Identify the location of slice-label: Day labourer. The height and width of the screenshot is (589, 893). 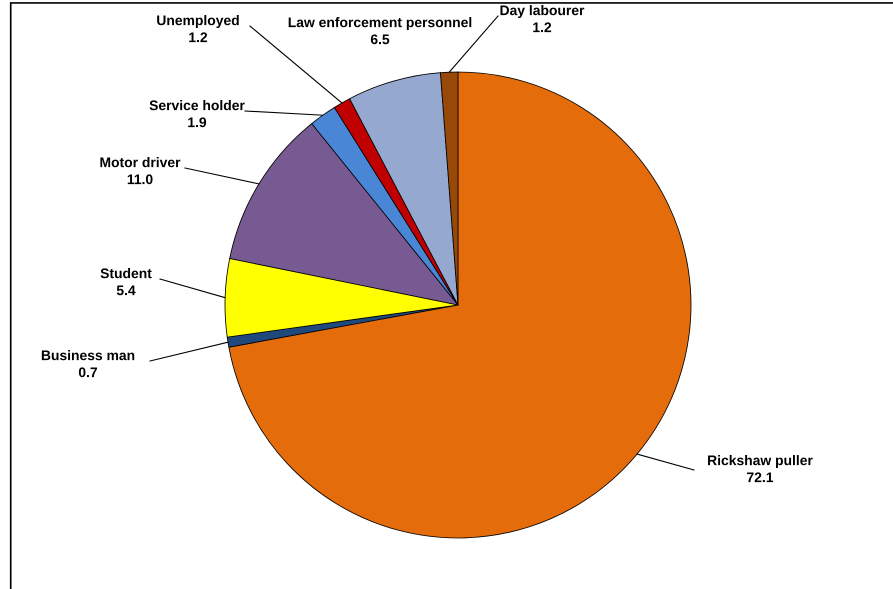
(542, 11).